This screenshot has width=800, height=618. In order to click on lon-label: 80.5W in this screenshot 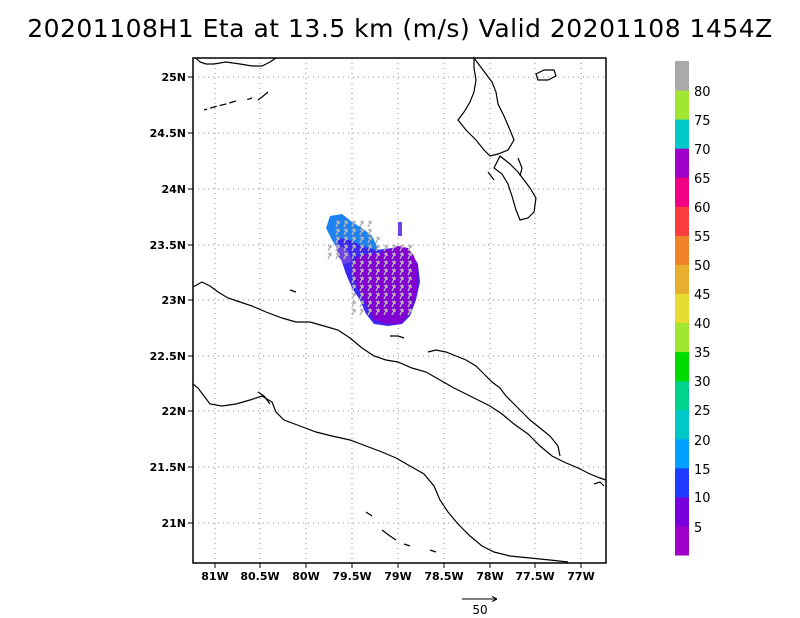, I will do `click(259, 576)`.